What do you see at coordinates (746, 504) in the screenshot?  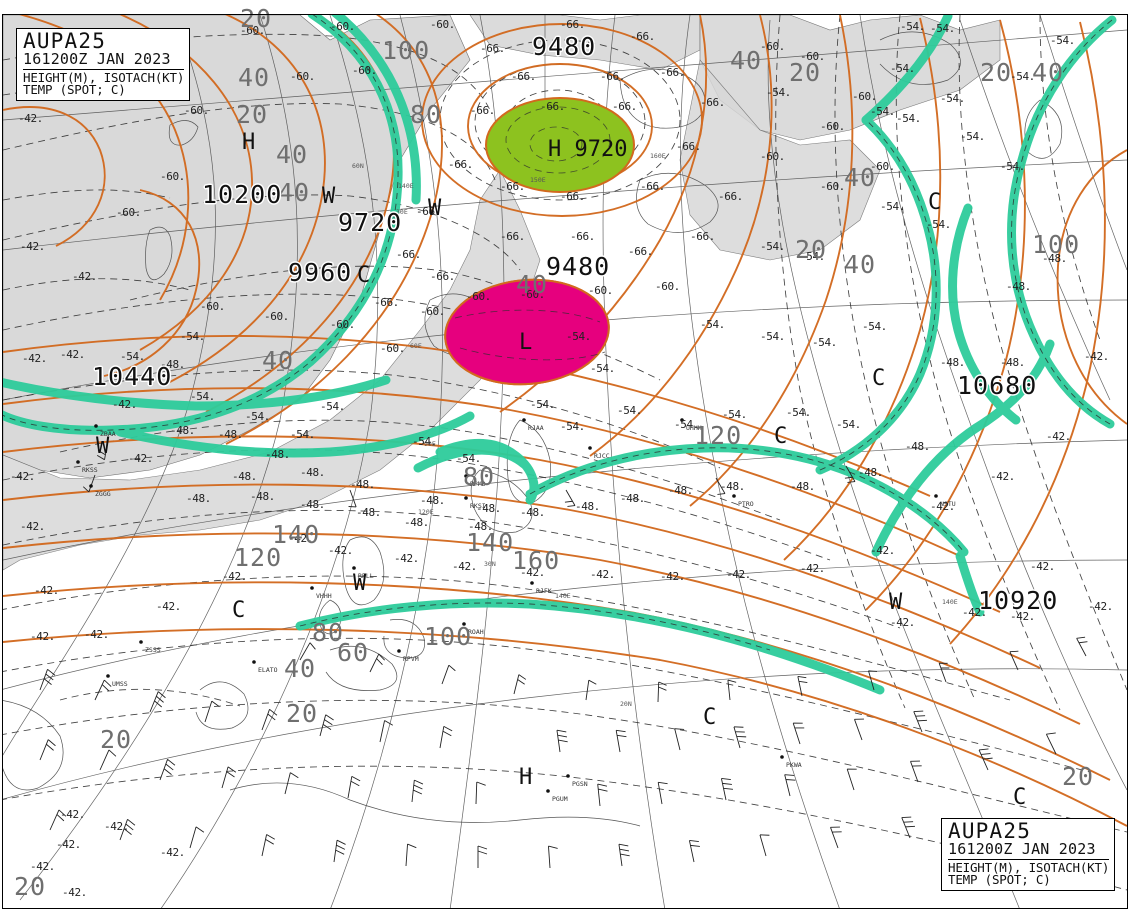 I see `station-id-label: PTRO` at bounding box center [746, 504].